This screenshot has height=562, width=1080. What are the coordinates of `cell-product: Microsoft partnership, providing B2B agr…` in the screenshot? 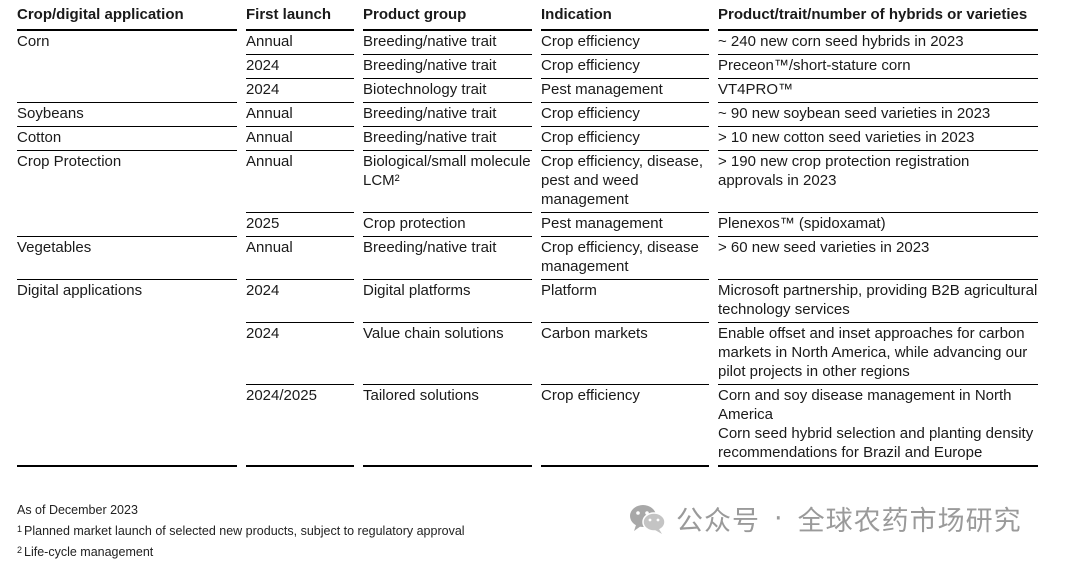 It's located at (878, 301).